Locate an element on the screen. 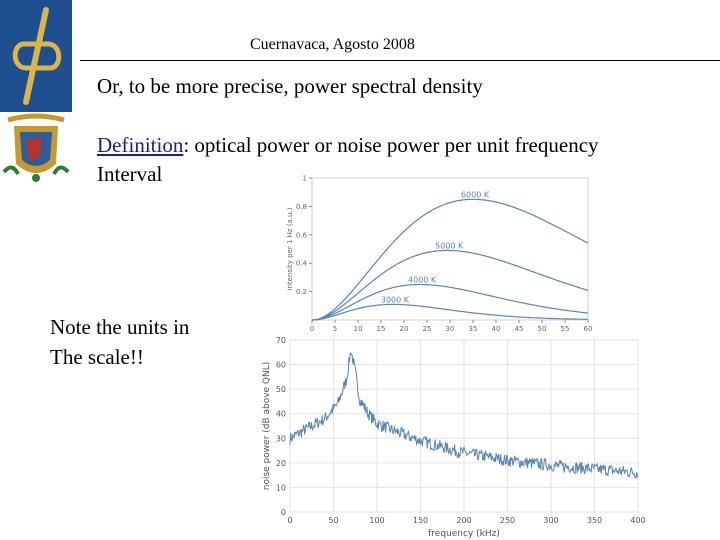  y-tick-label: 40 is located at coordinates (281, 414).